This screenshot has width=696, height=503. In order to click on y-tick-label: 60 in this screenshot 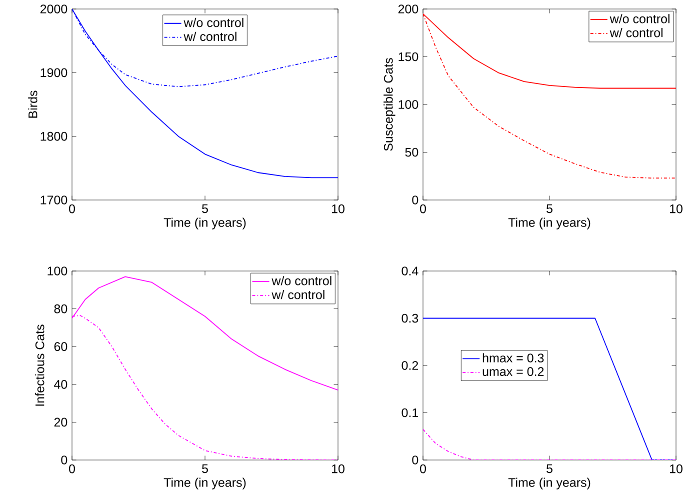, I will do `click(61, 347)`.